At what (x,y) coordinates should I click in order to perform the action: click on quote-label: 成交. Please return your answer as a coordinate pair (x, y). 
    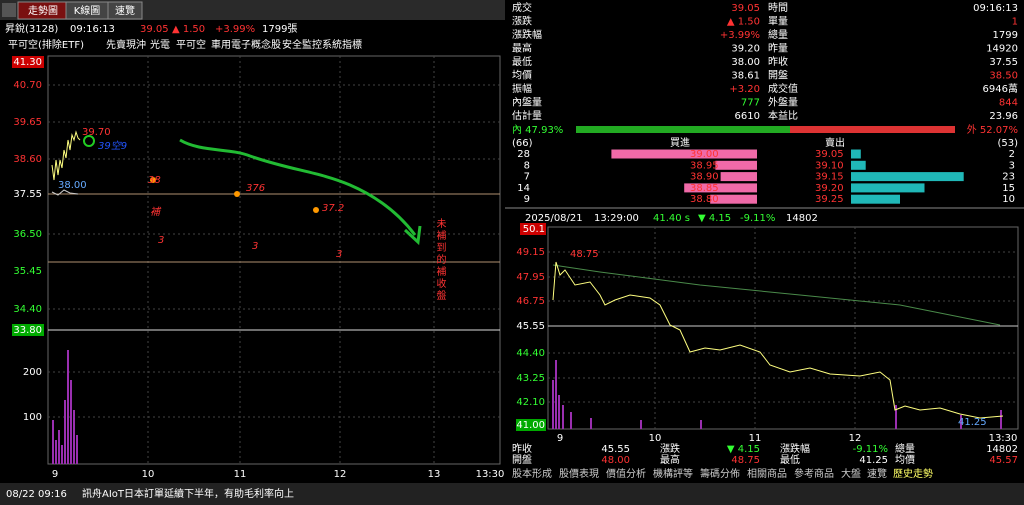
    Looking at the image, I should click on (522, 7).